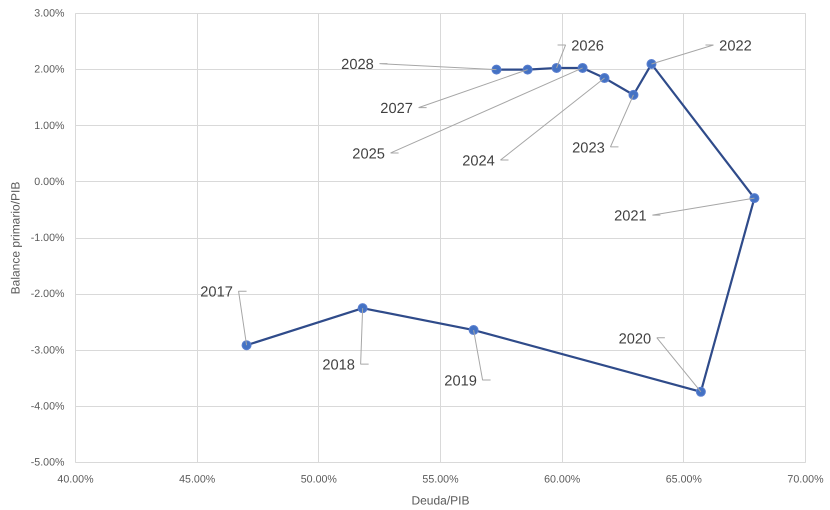 Image resolution: width=830 pixels, height=510 pixels. Describe the element at coordinates (50, 126) in the screenshot. I see `y-tick-label: 1.00%` at that location.